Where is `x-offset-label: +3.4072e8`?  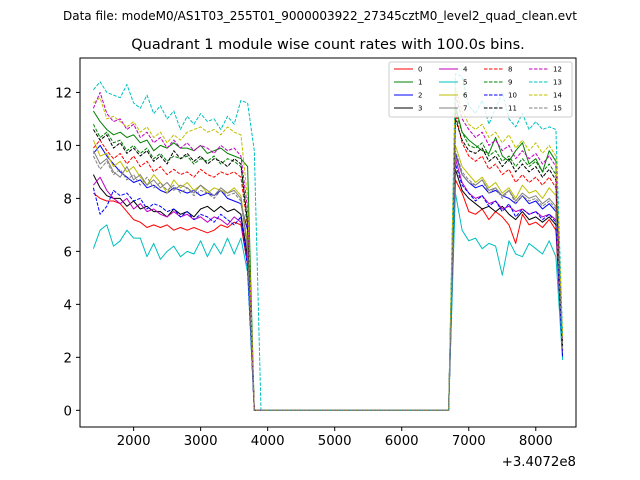
x-offset-label: +3.4072e8 is located at coordinates (539, 462).